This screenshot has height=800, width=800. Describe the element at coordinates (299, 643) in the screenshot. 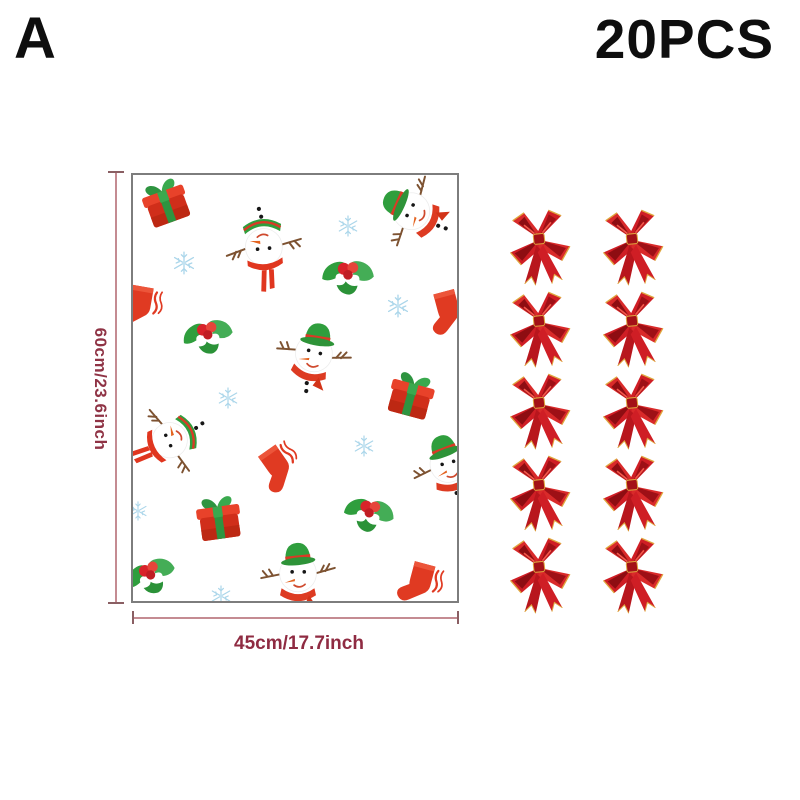

I see `width-dimension-label: 45cm/17.7inch` at that location.